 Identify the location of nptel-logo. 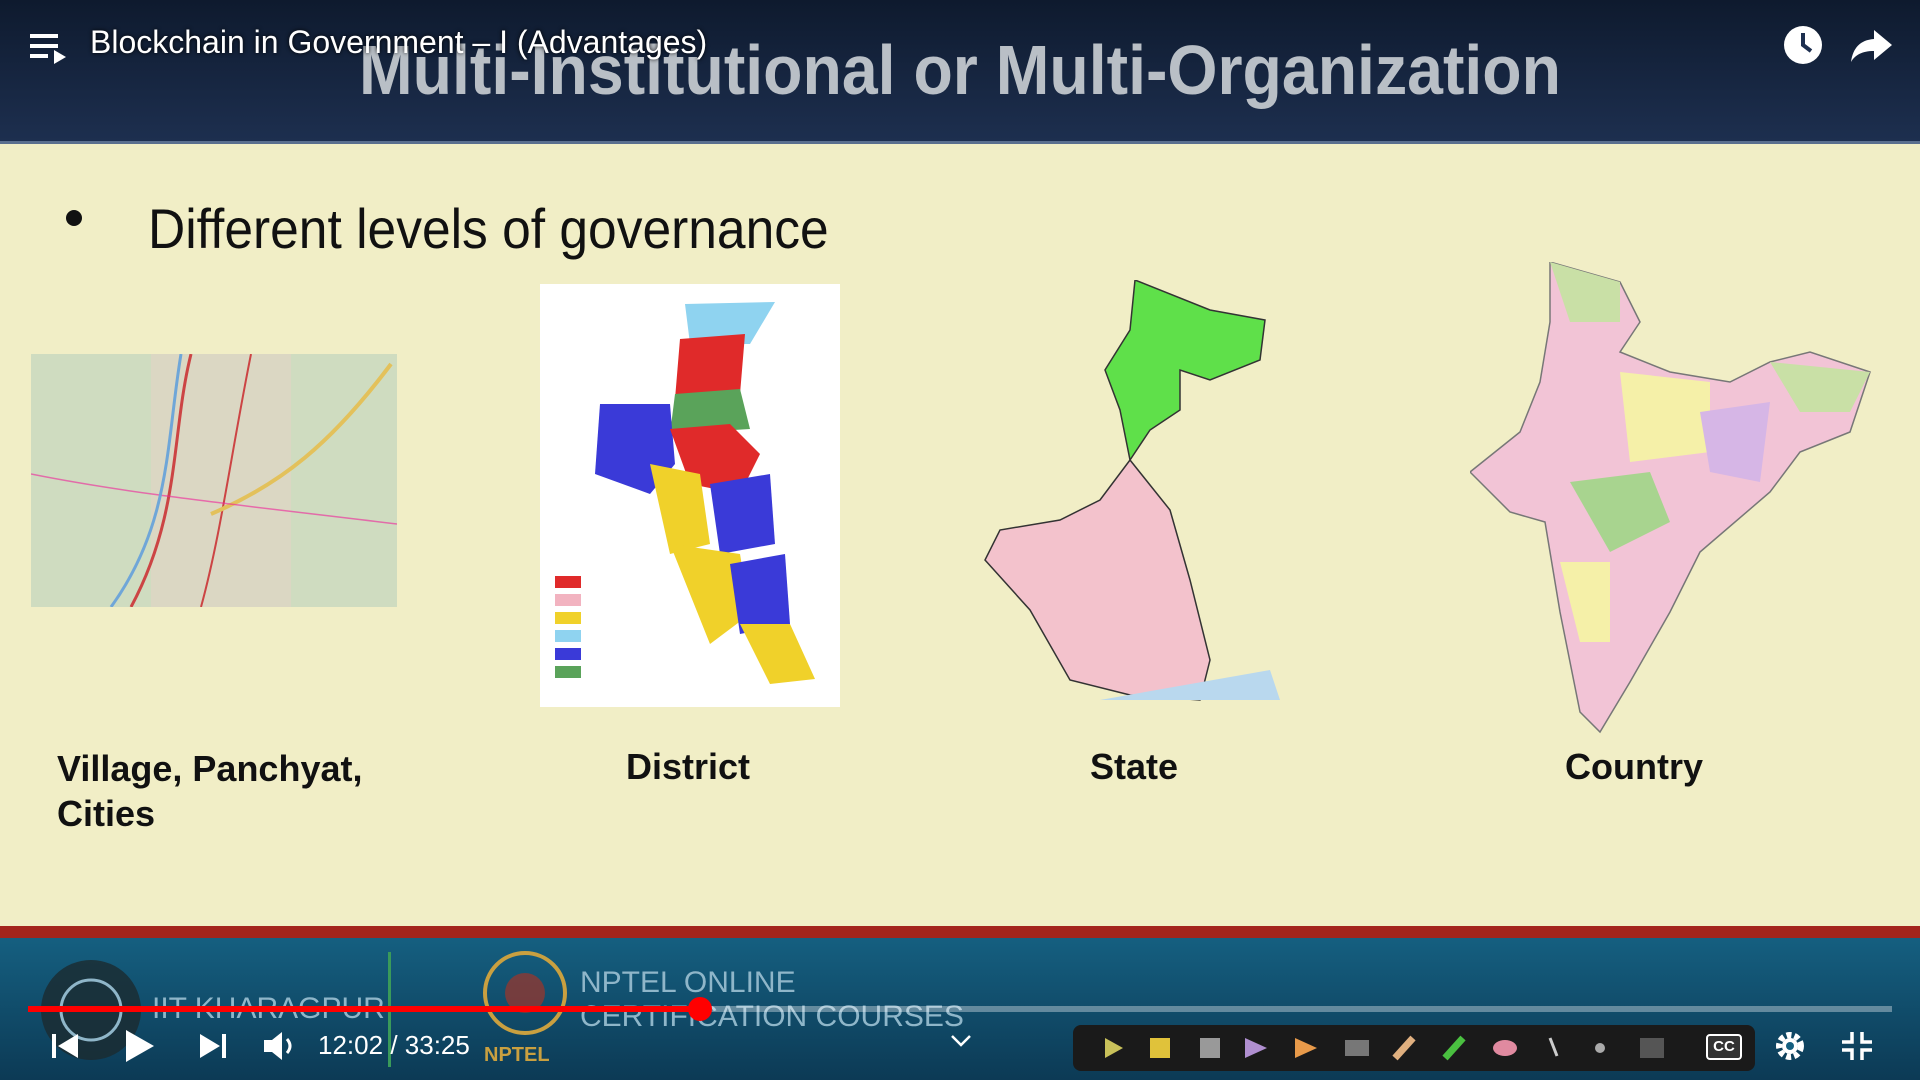
(525, 993).